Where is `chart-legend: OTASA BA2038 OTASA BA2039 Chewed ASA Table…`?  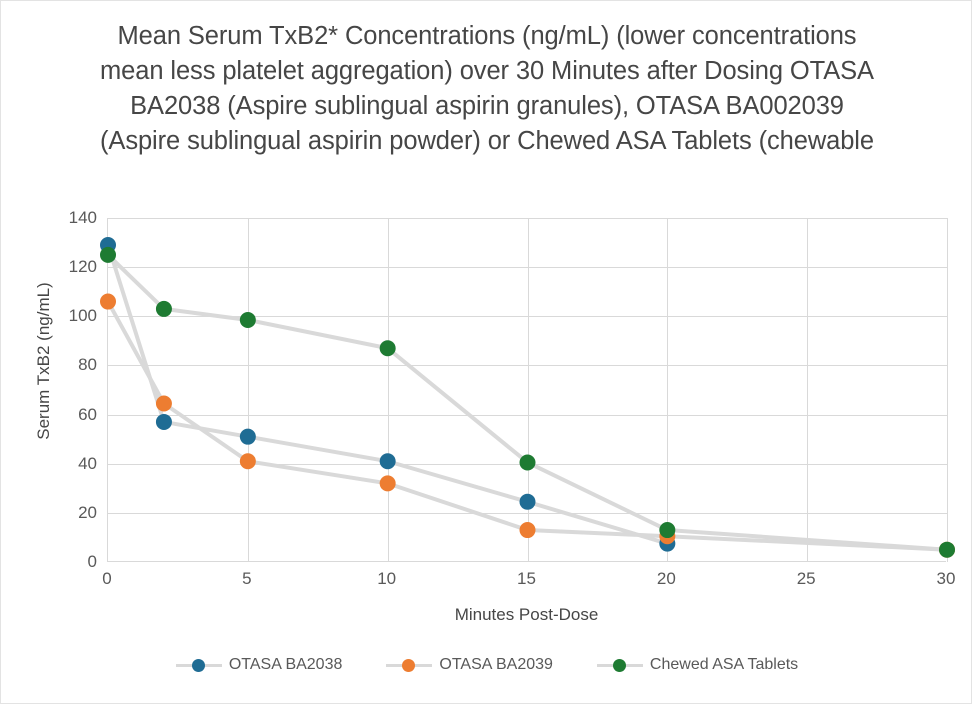
chart-legend: OTASA BA2038 OTASA BA2039 Chewed ASA Table… is located at coordinates (486, 665).